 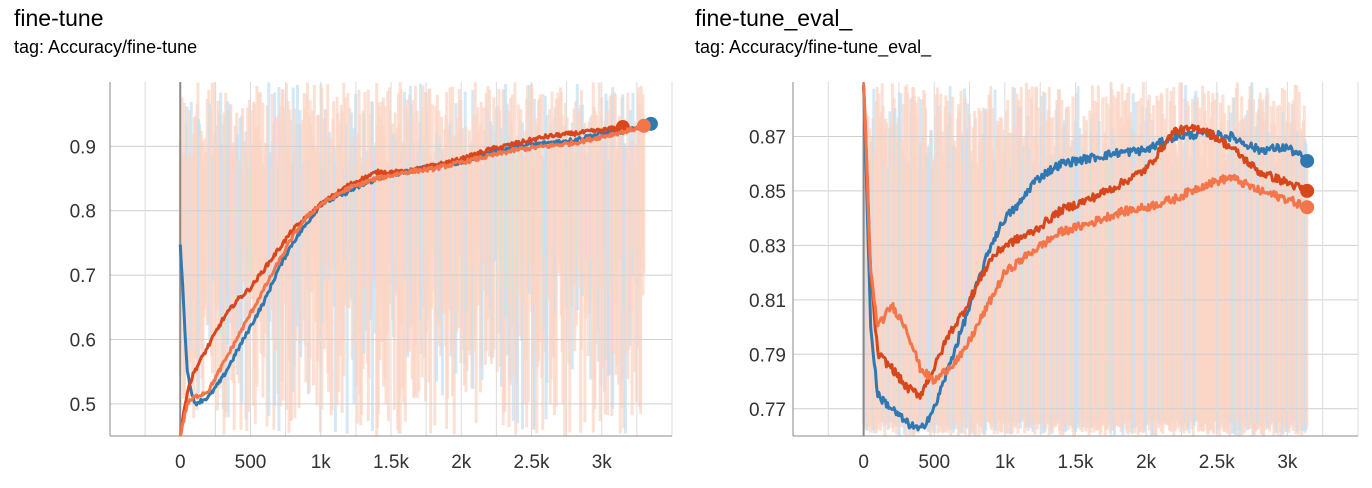 I want to click on y-tick-label: 0.9, so click(x=83, y=147).